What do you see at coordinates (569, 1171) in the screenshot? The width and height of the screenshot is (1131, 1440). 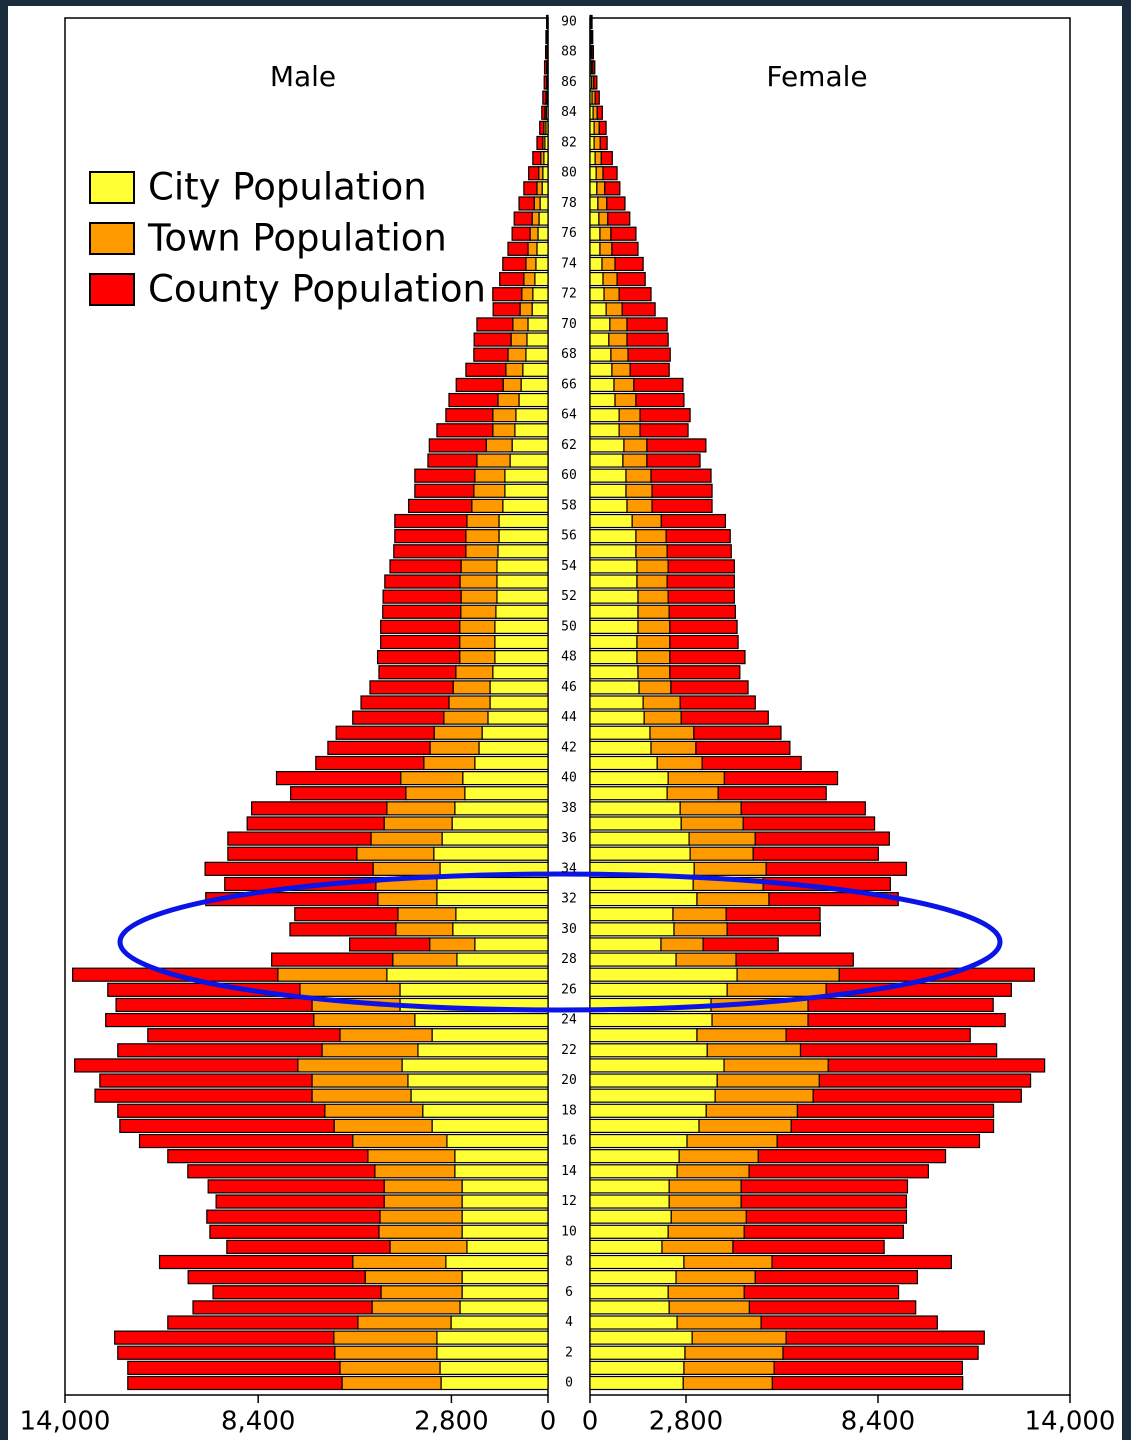 I see `age-label: 14` at bounding box center [569, 1171].